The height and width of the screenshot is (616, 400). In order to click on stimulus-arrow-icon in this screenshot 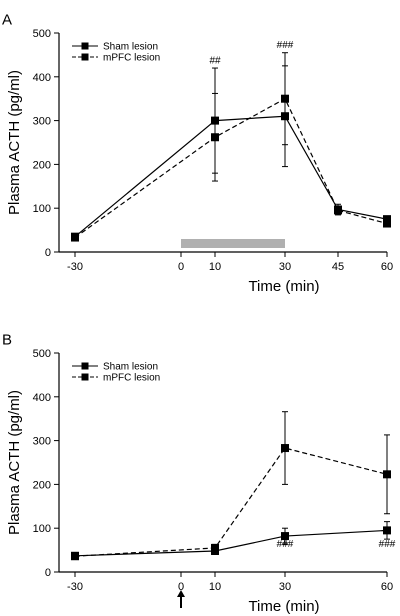, I will do `click(181, 593)`.